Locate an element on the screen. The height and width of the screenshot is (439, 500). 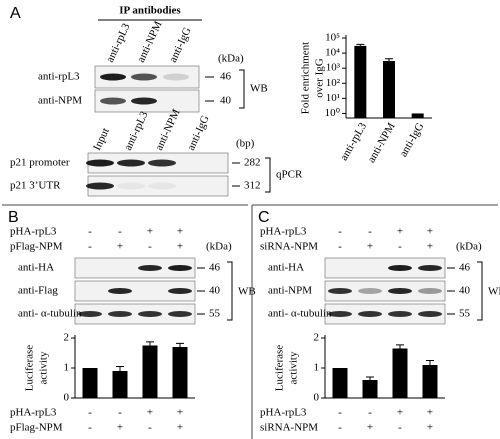
x-row-label: pFlag-NPM is located at coordinates (36, 428).